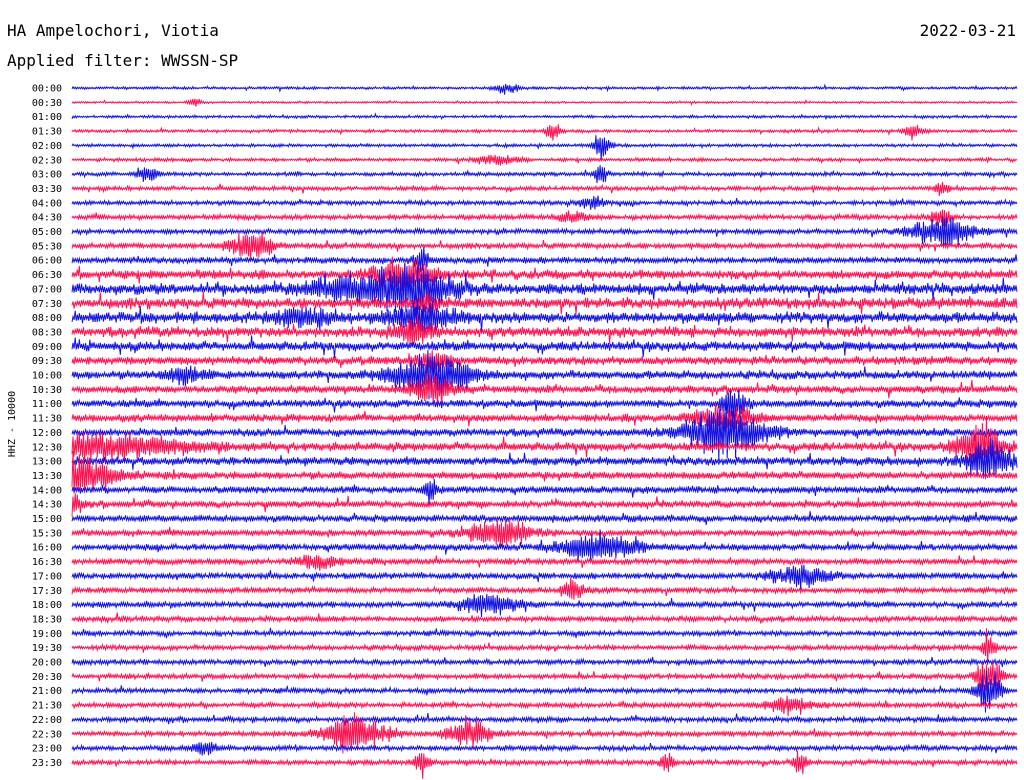  Describe the element at coordinates (47, 533) in the screenshot. I see `time-tick-label: 15:30` at that location.